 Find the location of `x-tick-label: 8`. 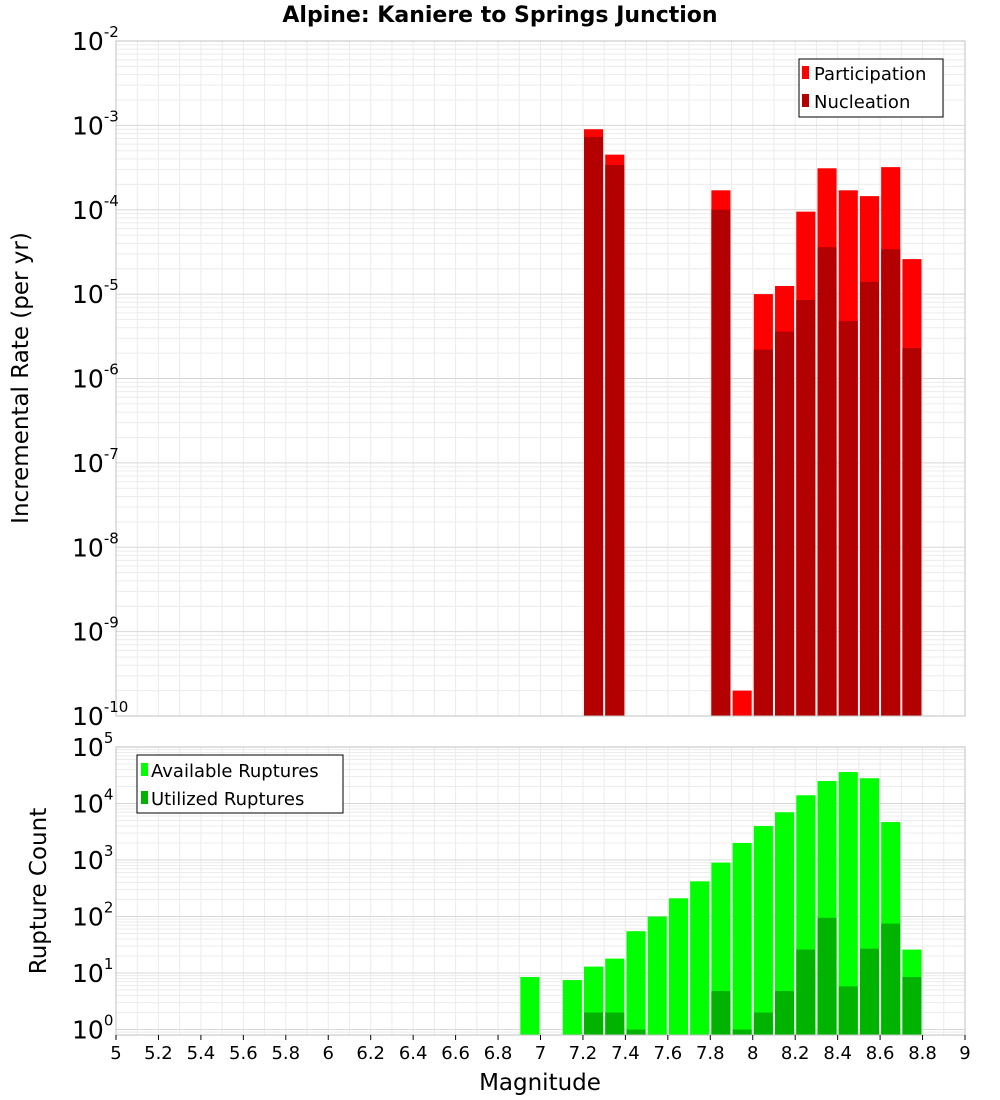

x-tick-label: 8 is located at coordinates (752, 1053).